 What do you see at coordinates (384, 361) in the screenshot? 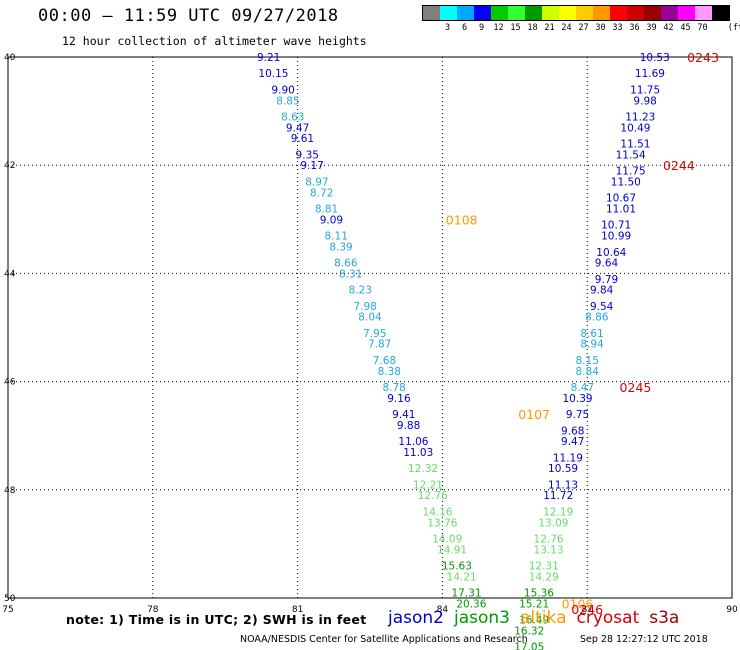
I see `swh-value: 7.68` at bounding box center [384, 361].